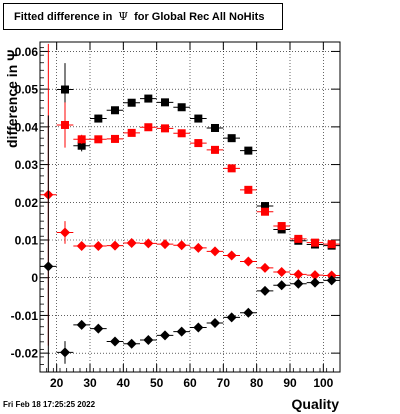  Describe the element at coordinates (12, 98) in the screenshot. I see `y-axis-label: difference in Ψ` at that location.